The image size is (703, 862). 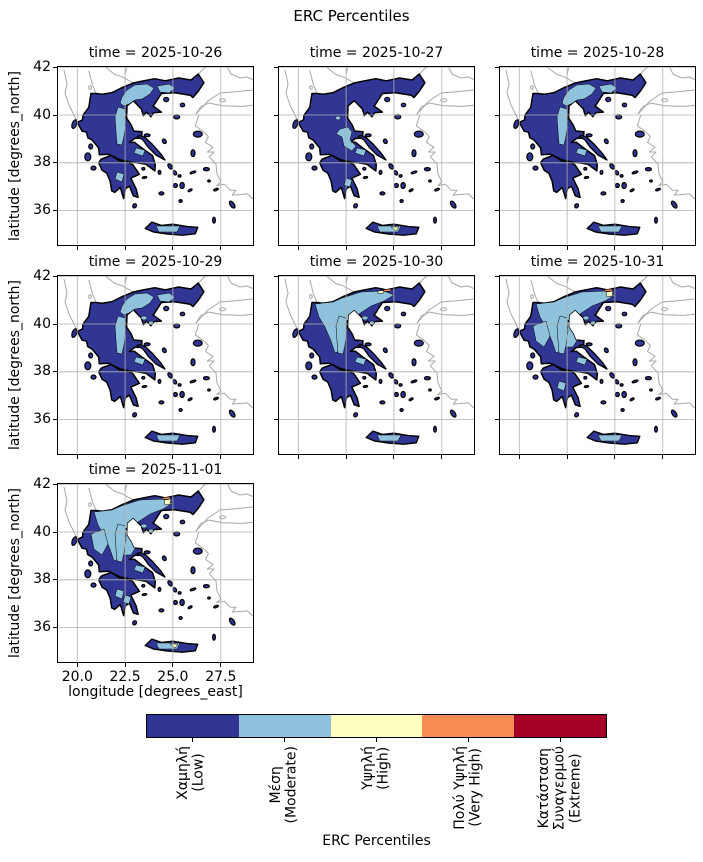 I want to click on colorbar-tick-label-text: Μέση (Moderate), so click(x=283, y=785).